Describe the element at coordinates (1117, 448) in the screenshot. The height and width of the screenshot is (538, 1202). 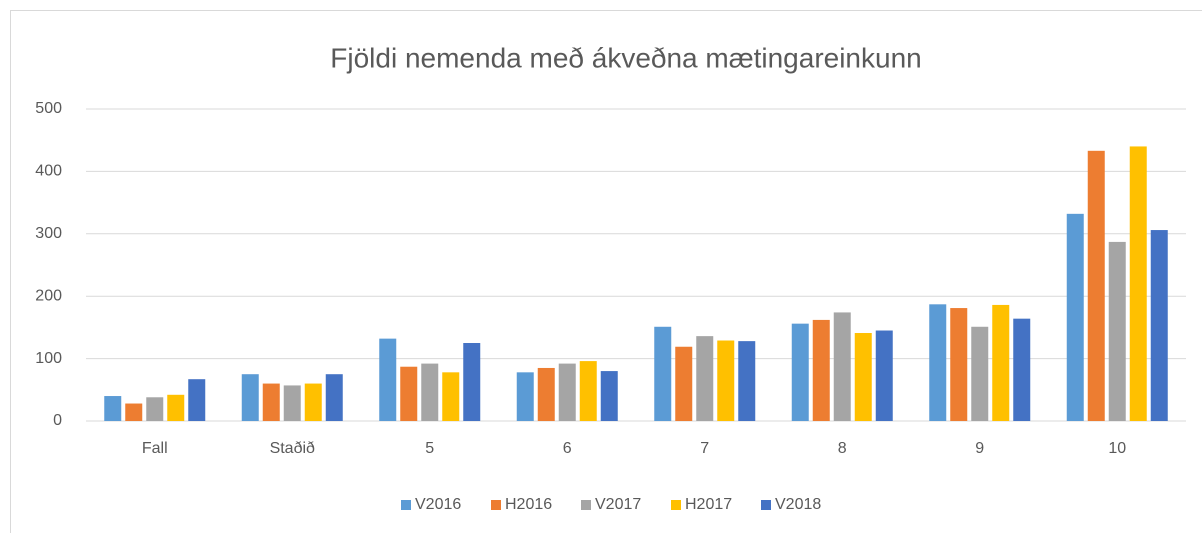
I see `x-tick-label: 10` at that location.